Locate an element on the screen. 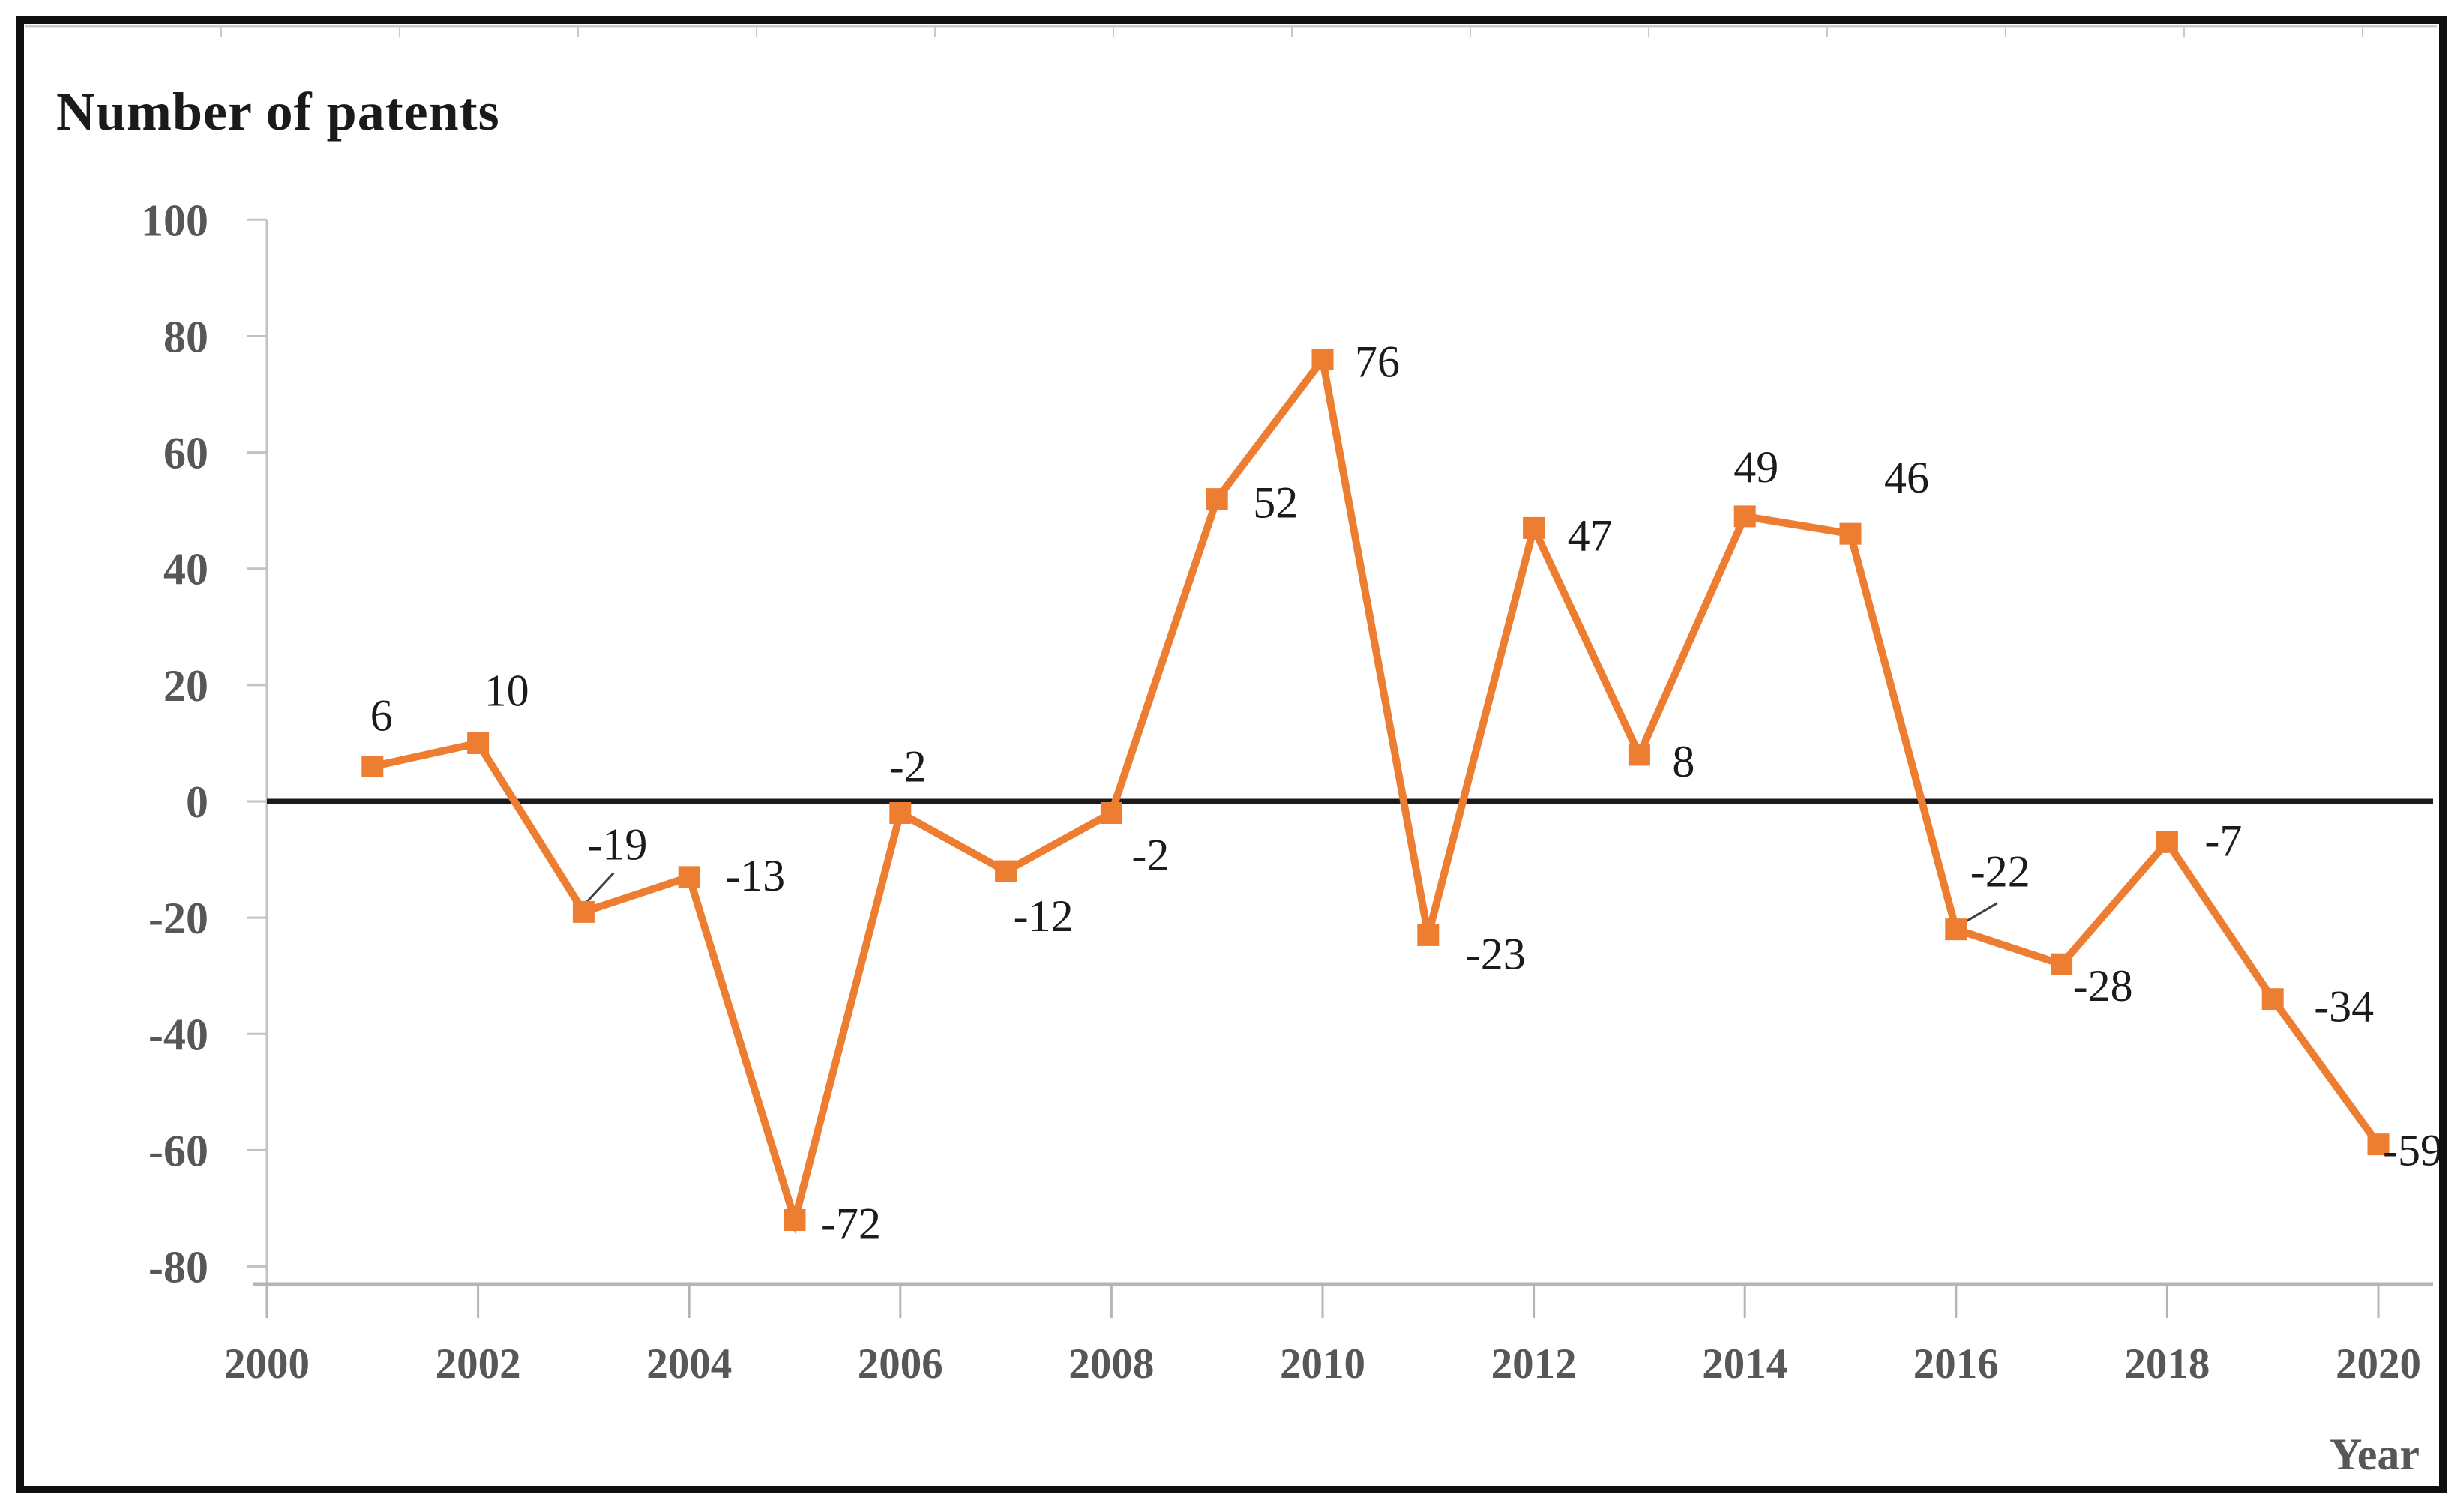 The width and height of the screenshot is (2463, 1512). y-tick-label: -20 is located at coordinates (178, 918).